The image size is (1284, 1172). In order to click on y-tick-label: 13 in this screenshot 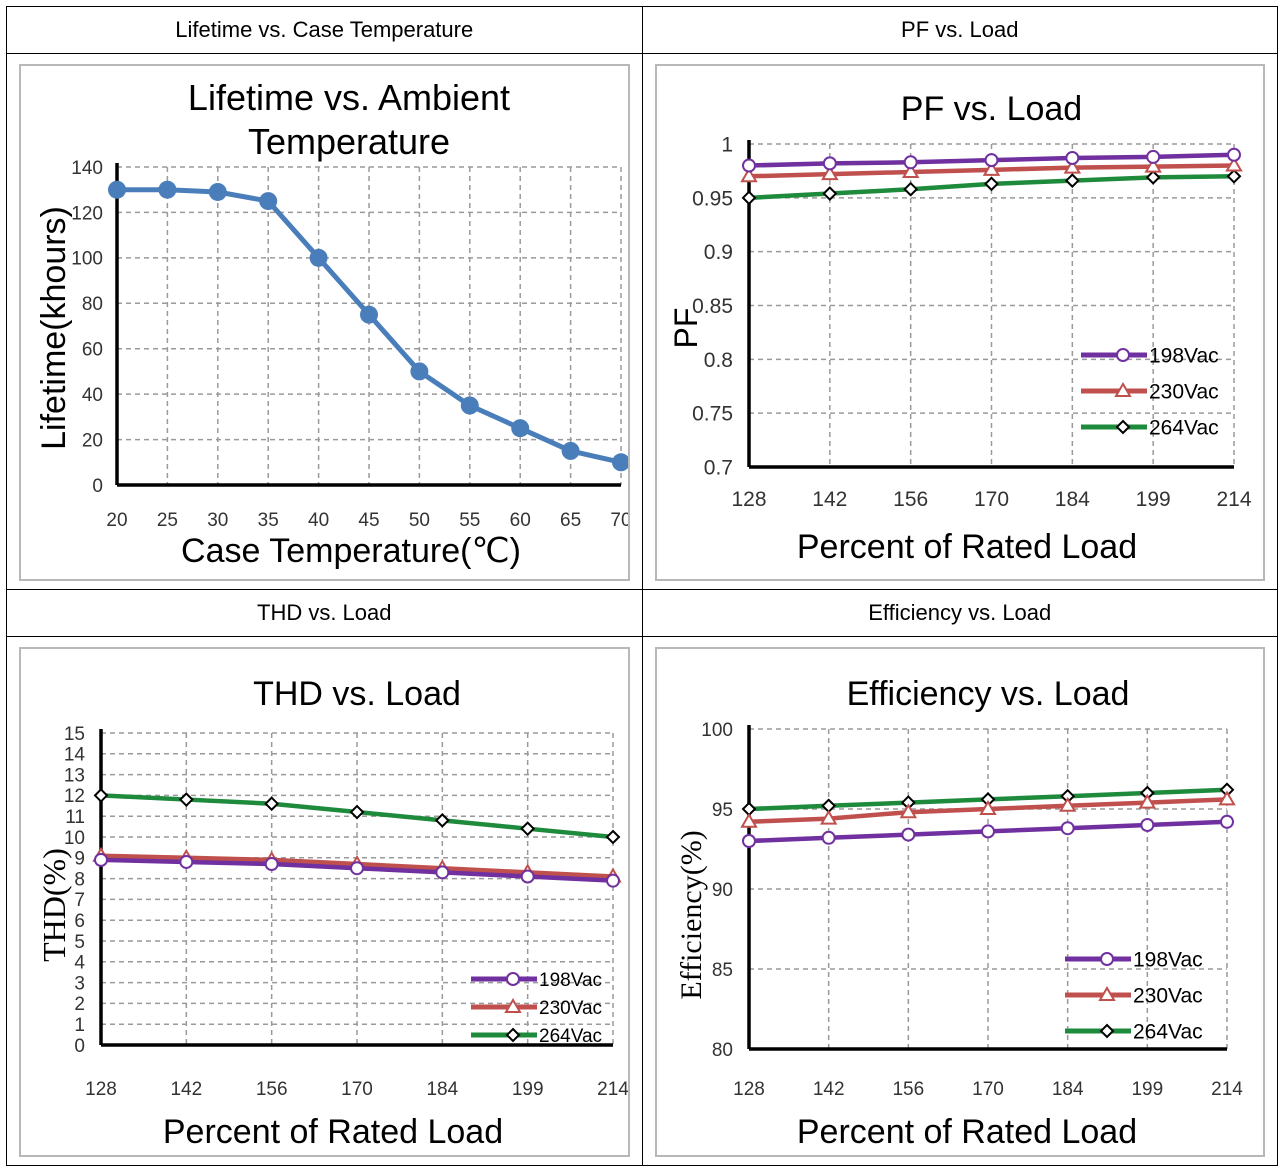, I will do `click(74, 775)`.